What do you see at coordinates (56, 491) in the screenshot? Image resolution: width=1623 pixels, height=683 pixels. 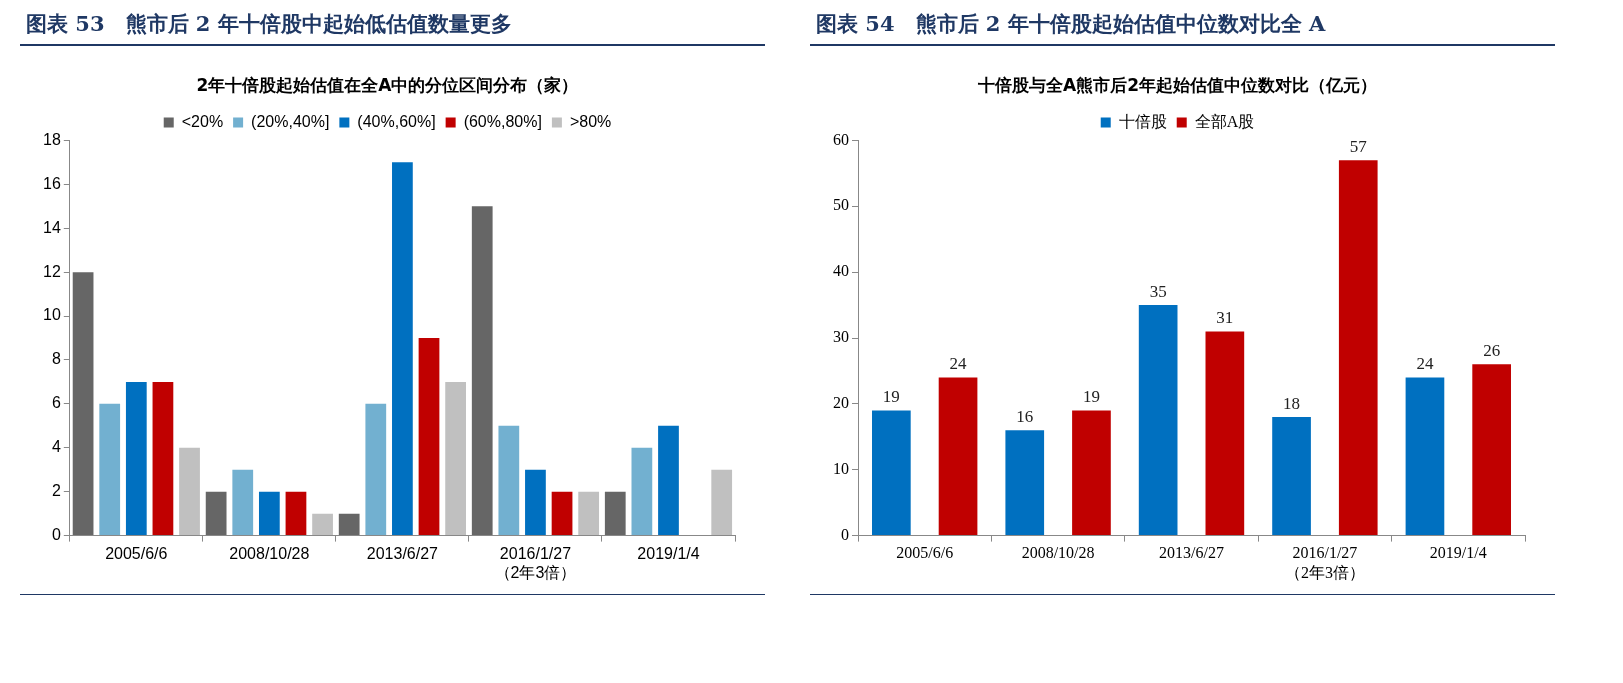 I see `y-tick-label: 2` at bounding box center [56, 491].